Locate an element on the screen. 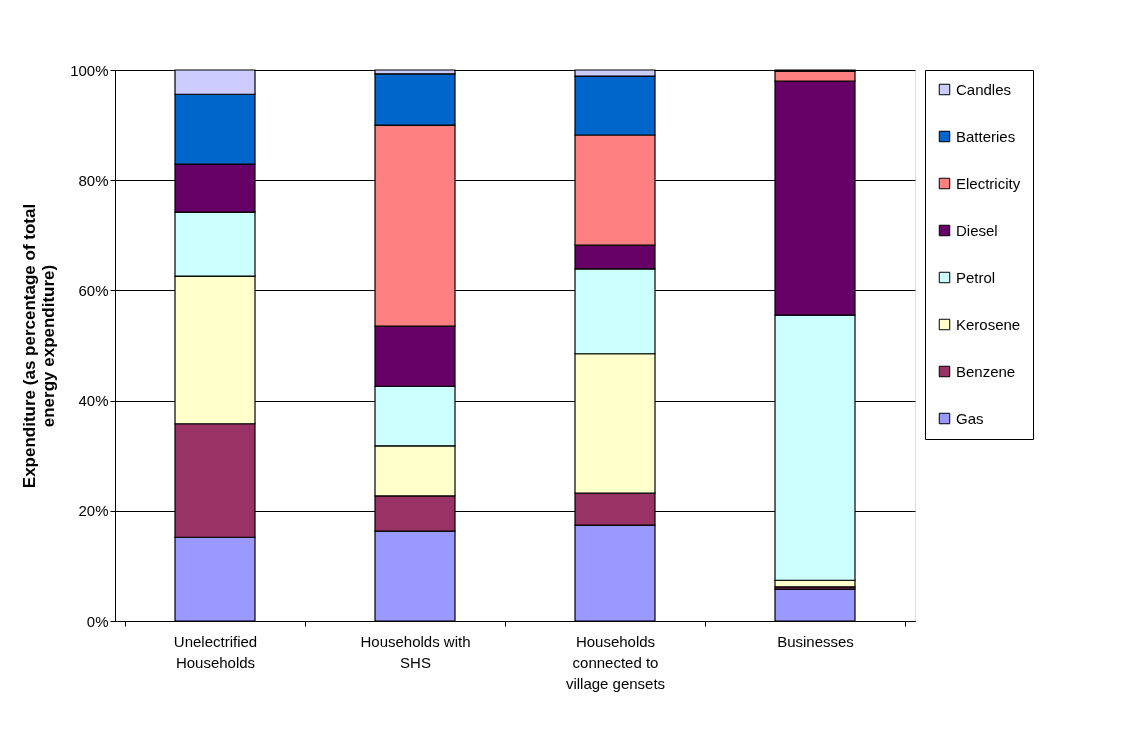  legend-label: Electricity is located at coordinates (988, 183).